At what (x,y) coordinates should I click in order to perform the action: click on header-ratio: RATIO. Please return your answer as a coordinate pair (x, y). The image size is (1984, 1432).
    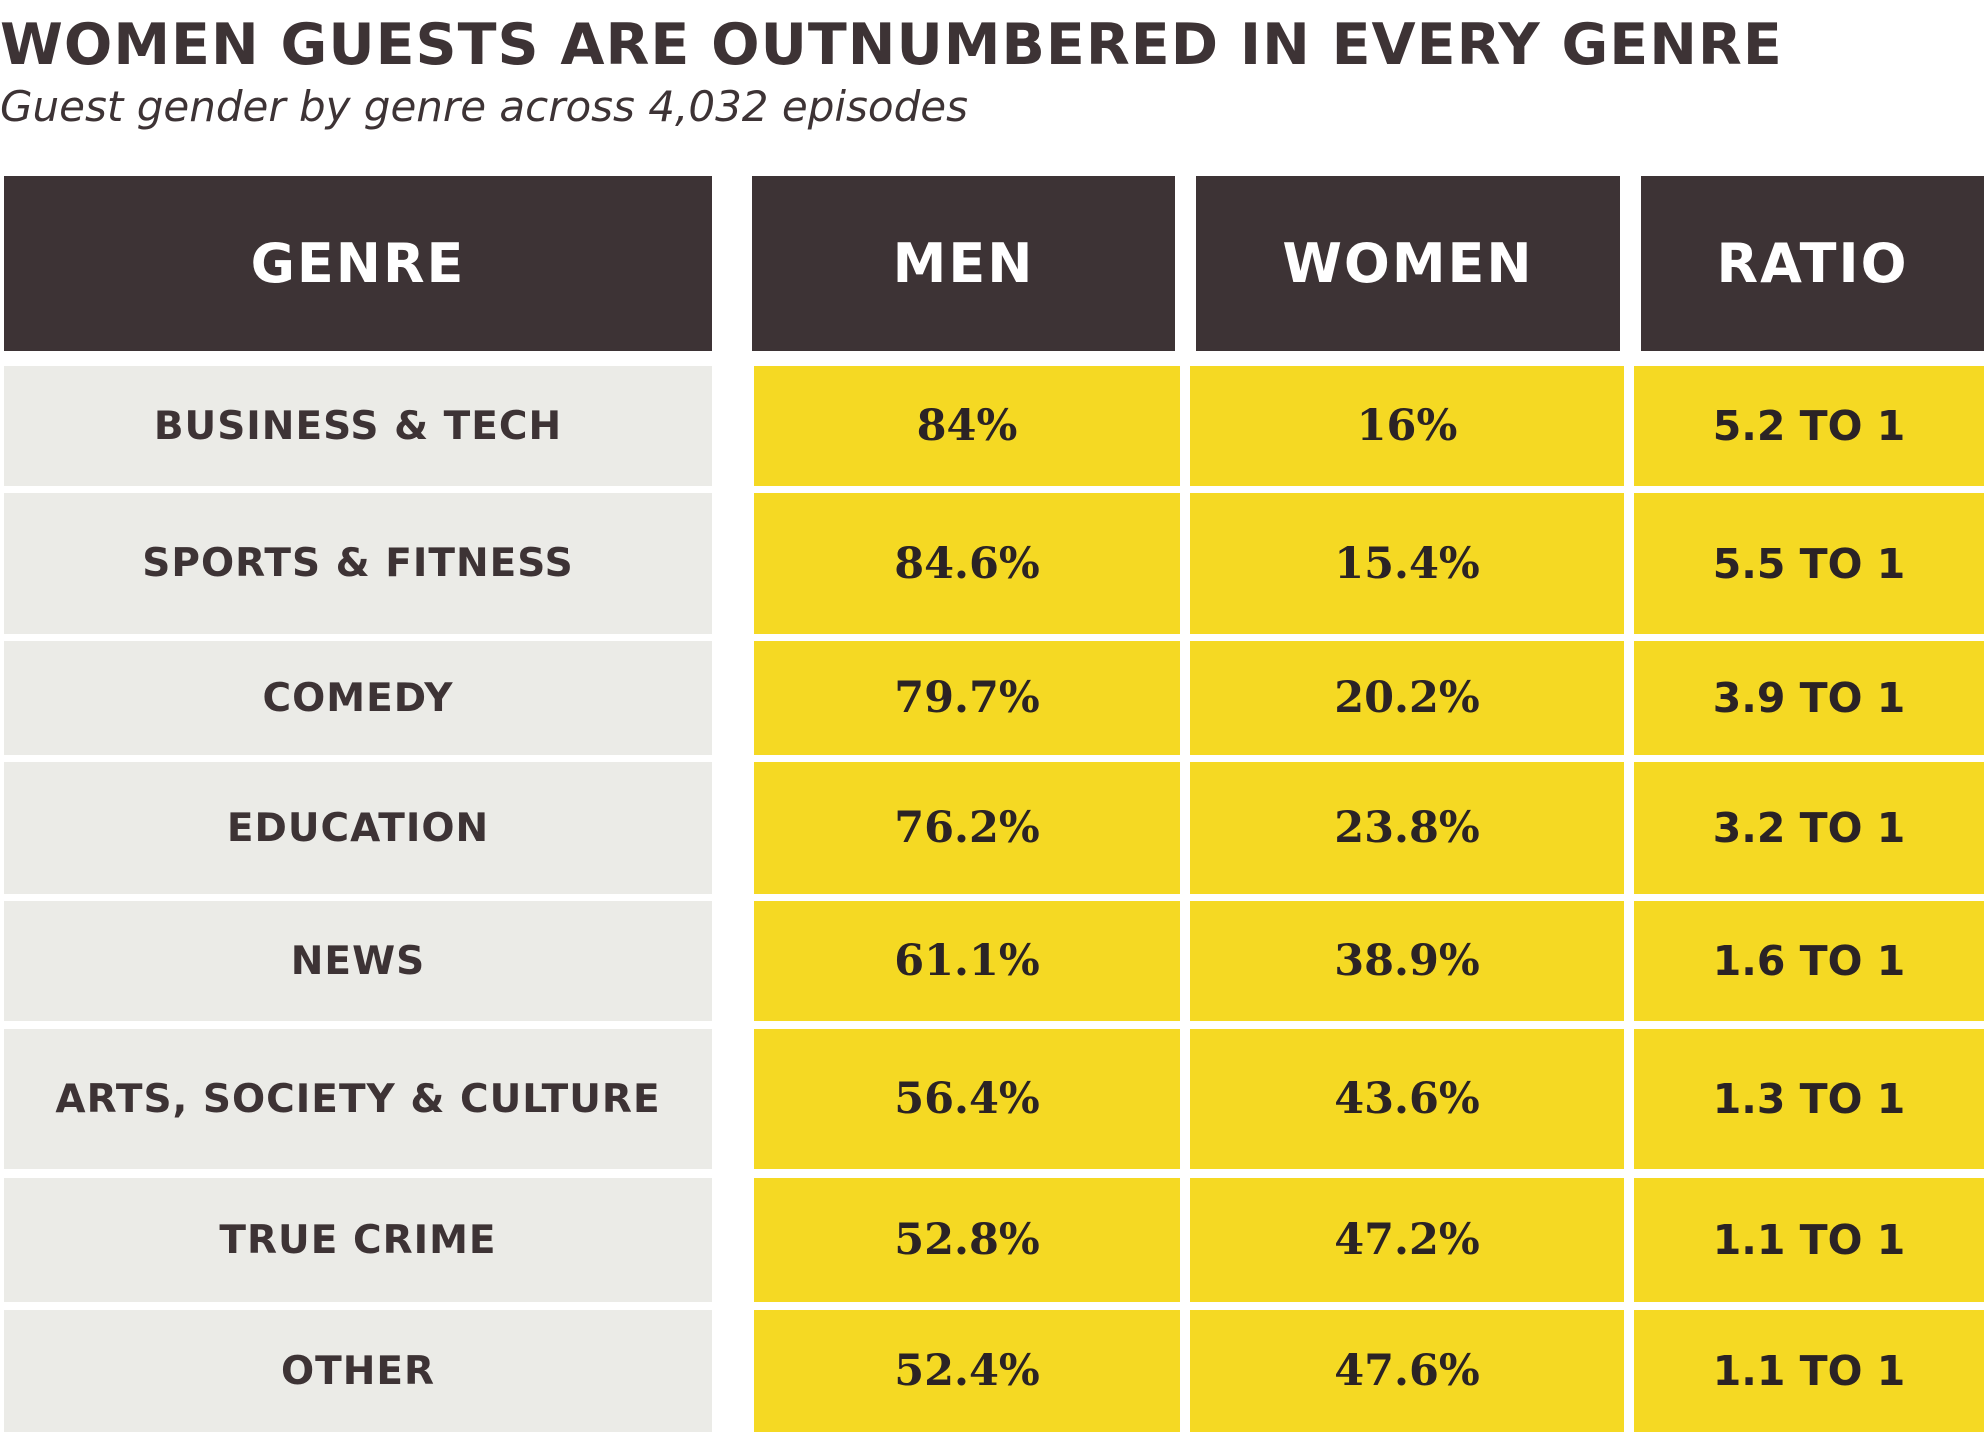
    Looking at the image, I should click on (1812, 263).